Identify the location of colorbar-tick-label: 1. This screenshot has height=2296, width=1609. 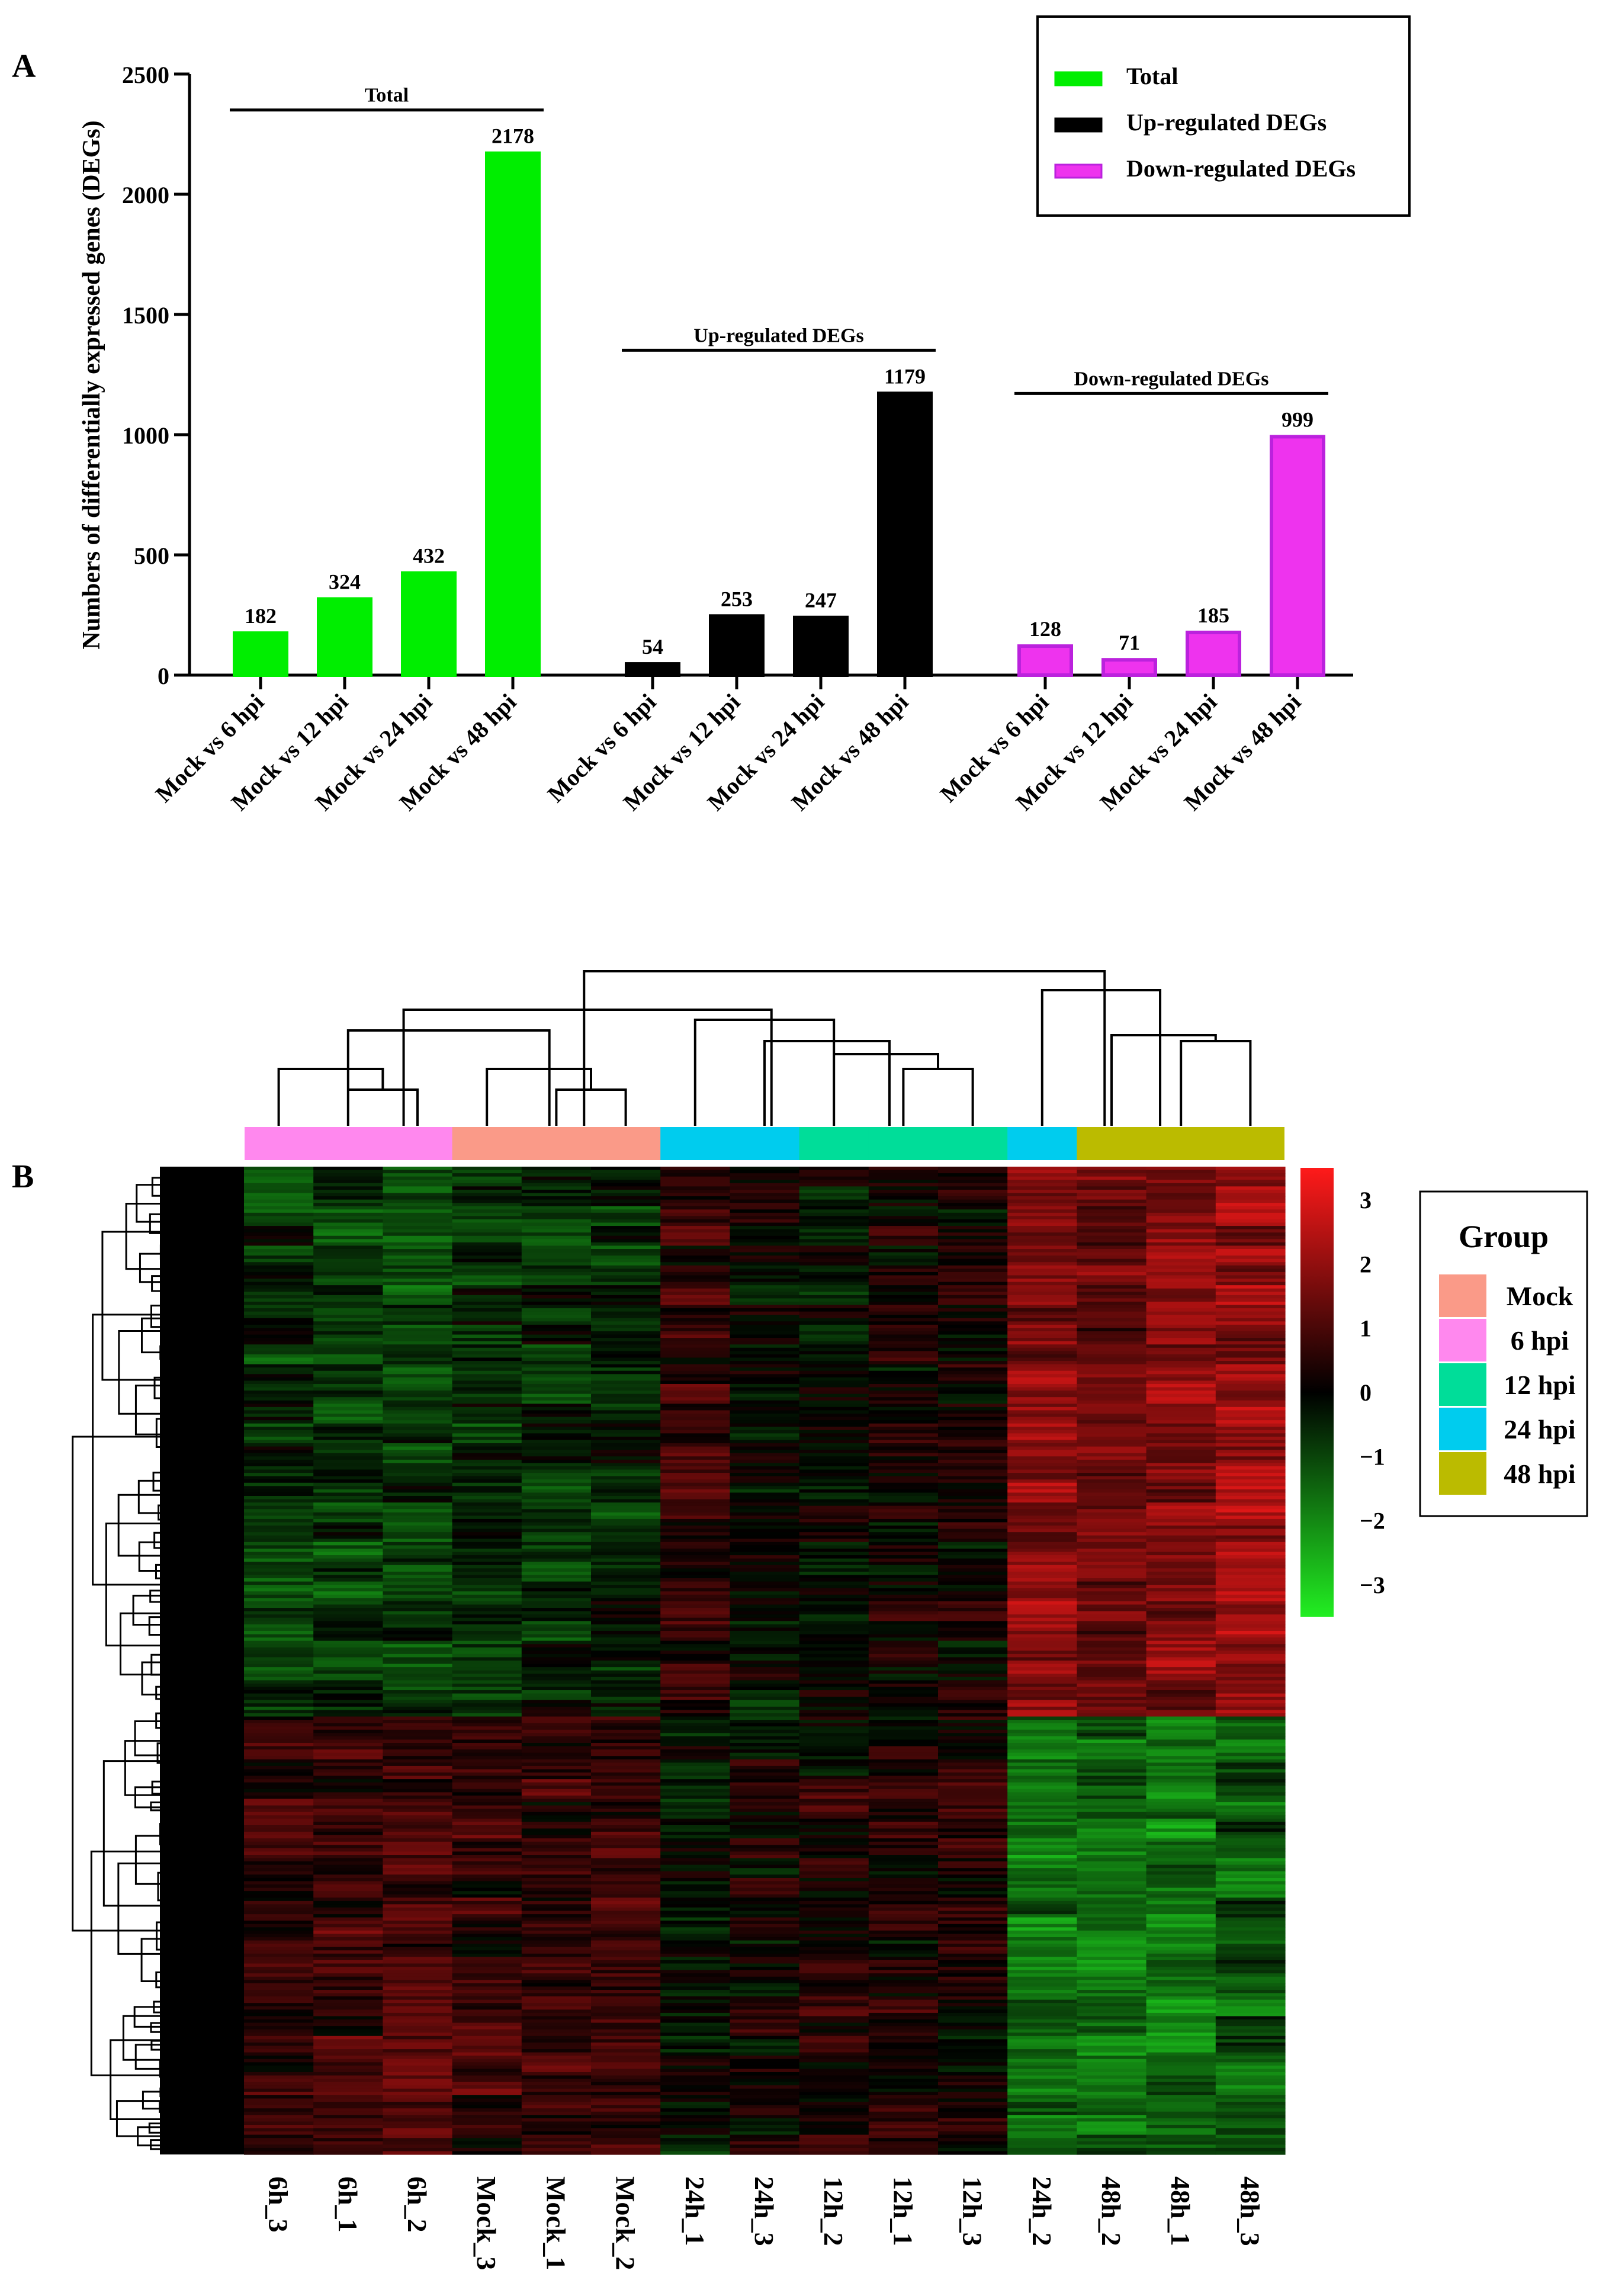
(1366, 1329).